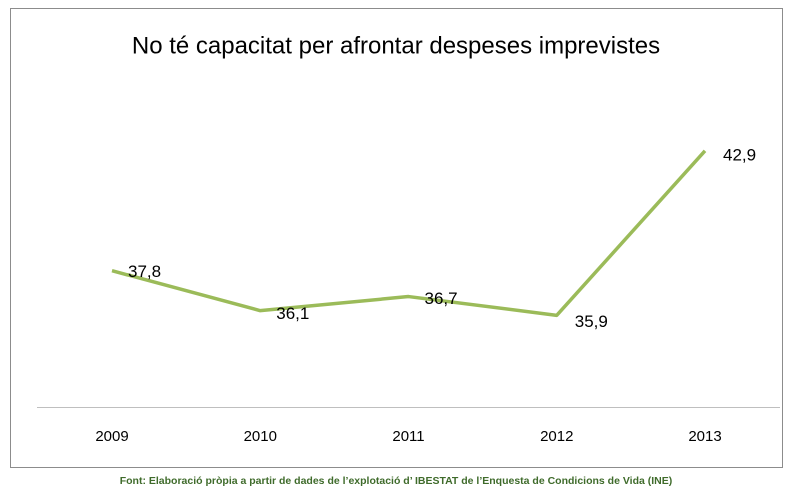  What do you see at coordinates (441, 298) in the screenshot?
I see `data-label: 36,7` at bounding box center [441, 298].